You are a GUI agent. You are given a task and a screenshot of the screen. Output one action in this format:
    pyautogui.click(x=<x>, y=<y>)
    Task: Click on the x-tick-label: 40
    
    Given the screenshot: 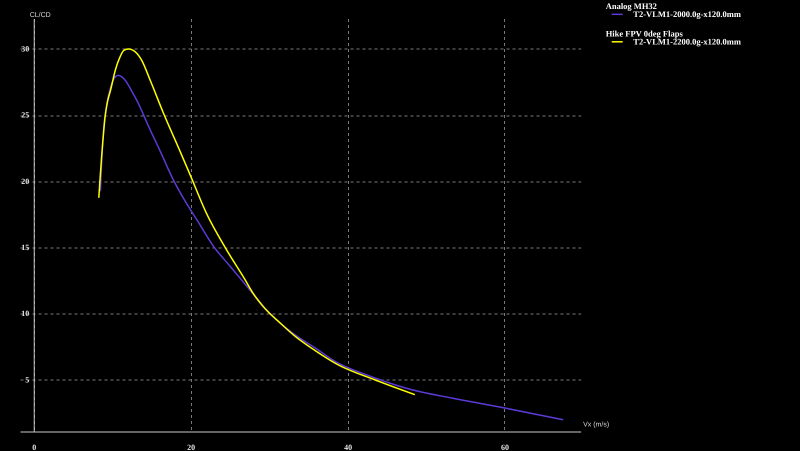 What is the action you would take?
    pyautogui.click(x=348, y=447)
    